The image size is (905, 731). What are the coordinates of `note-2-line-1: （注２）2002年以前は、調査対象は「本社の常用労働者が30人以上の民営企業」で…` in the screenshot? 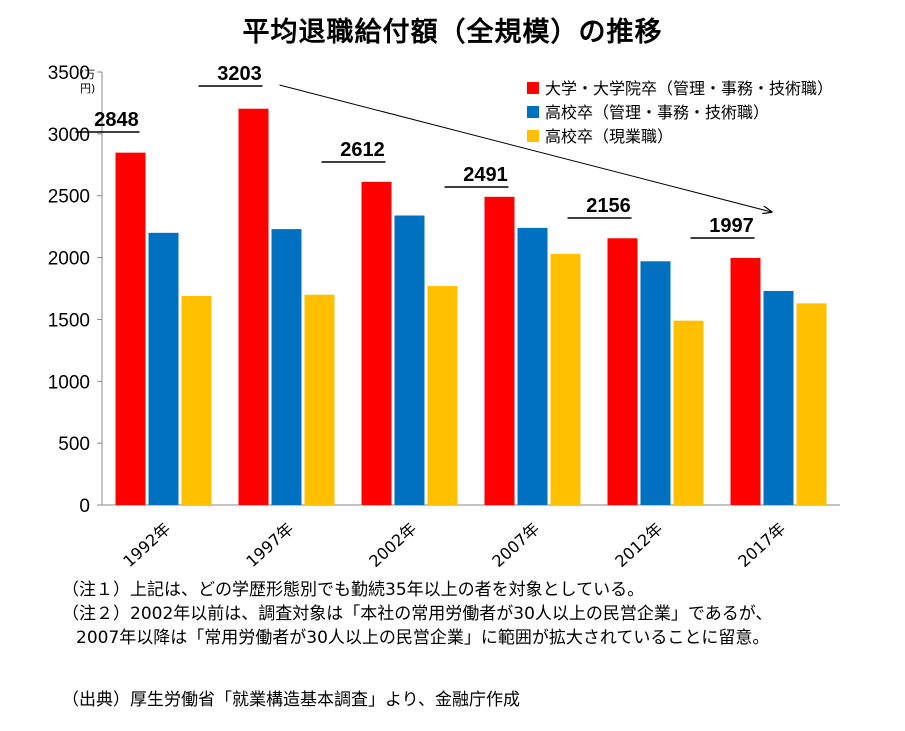 It's located at (417, 614).